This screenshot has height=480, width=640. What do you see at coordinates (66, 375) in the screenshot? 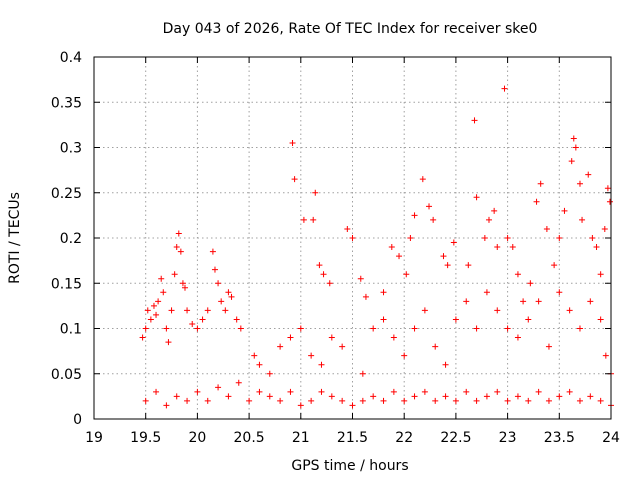
I see `y-tick-label: 0.05` at bounding box center [66, 375].